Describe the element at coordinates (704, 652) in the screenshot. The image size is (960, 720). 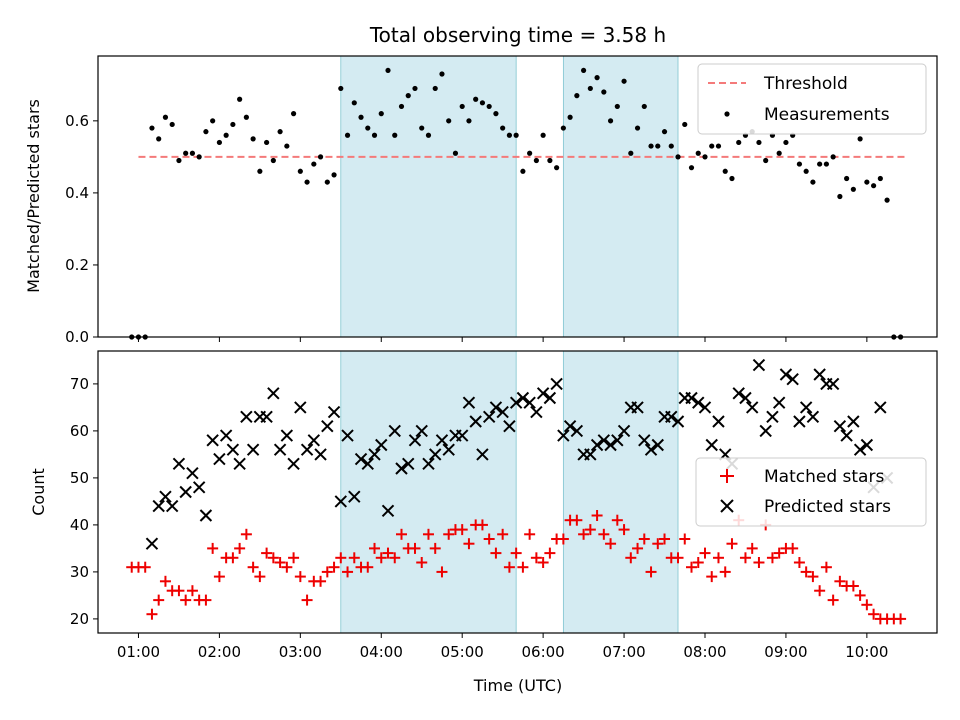
I see `xtick-label: 08:00` at that location.